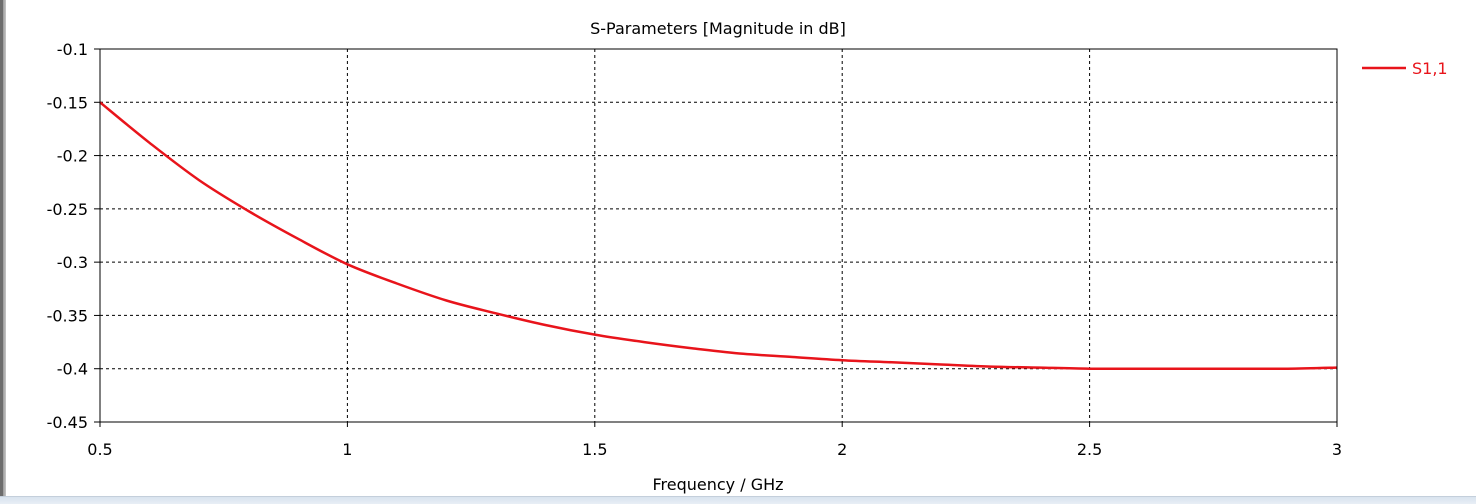 The height and width of the screenshot is (504, 1476). I want to click on y-tick-label: -0.2, so click(72, 156).